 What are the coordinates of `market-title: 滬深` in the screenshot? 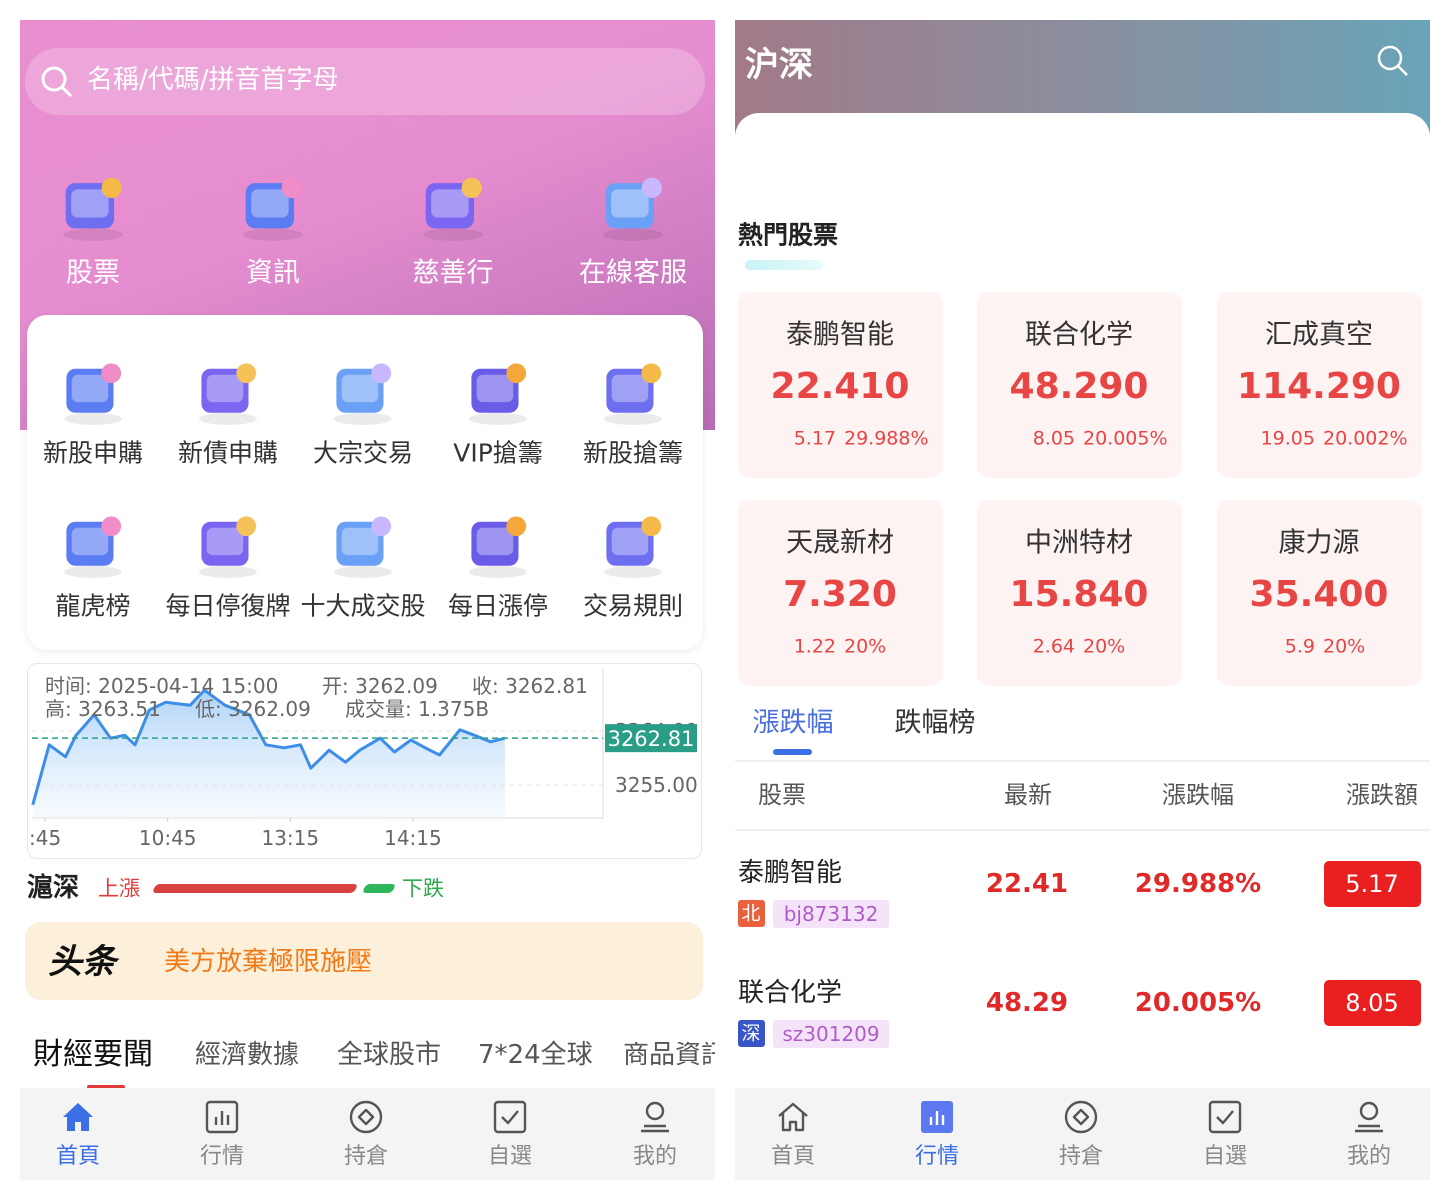 It's located at (53, 888).